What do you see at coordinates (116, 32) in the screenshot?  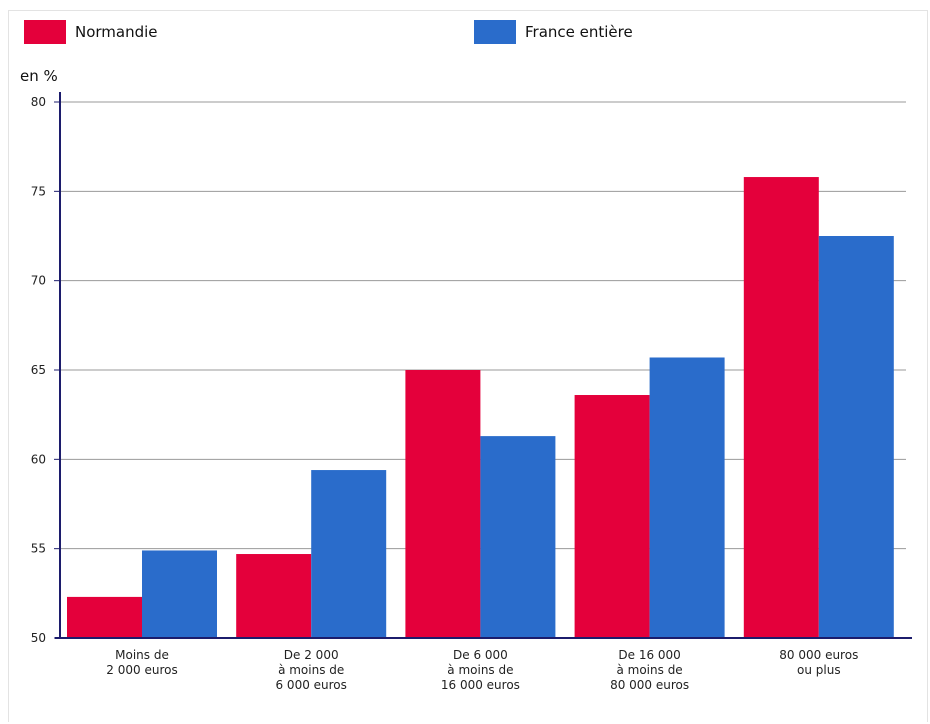 I see `legend-label-normandie: Normandie` at bounding box center [116, 32].